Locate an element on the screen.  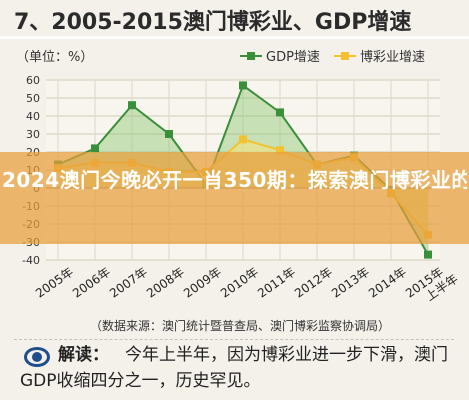
data-source: （数据来源：澳门统计暨普查局、澳门博彩监察协调局） is located at coordinates (240, 326).